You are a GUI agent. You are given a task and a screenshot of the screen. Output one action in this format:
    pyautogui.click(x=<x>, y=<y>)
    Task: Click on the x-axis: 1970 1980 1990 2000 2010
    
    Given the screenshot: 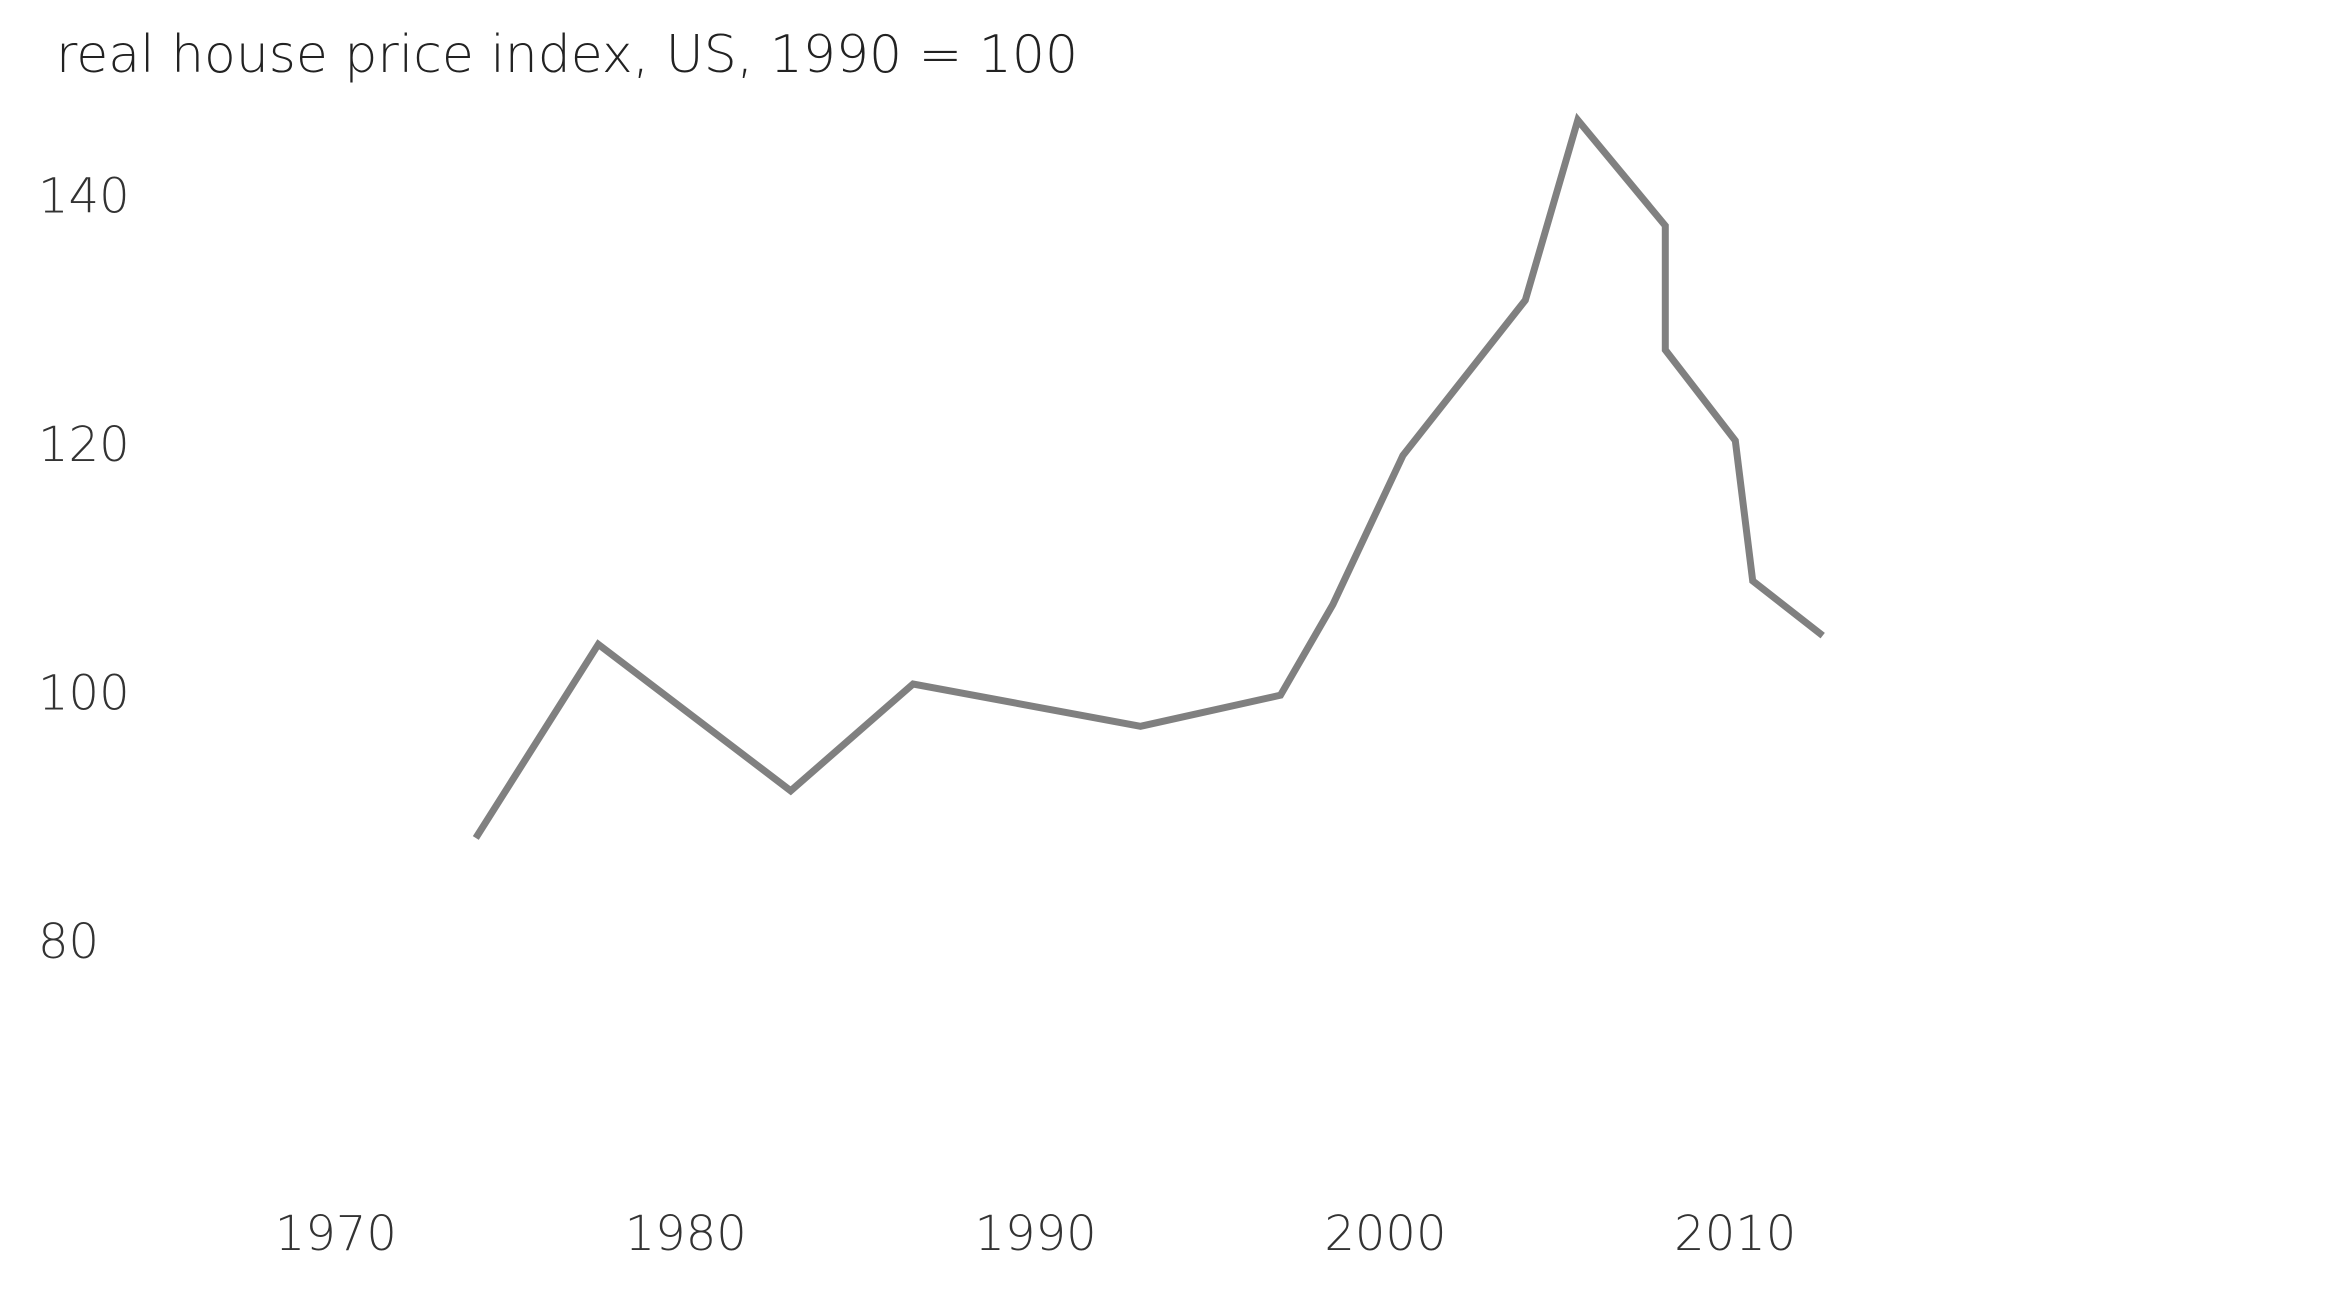 What is the action you would take?
    pyautogui.click(x=1036, y=1234)
    